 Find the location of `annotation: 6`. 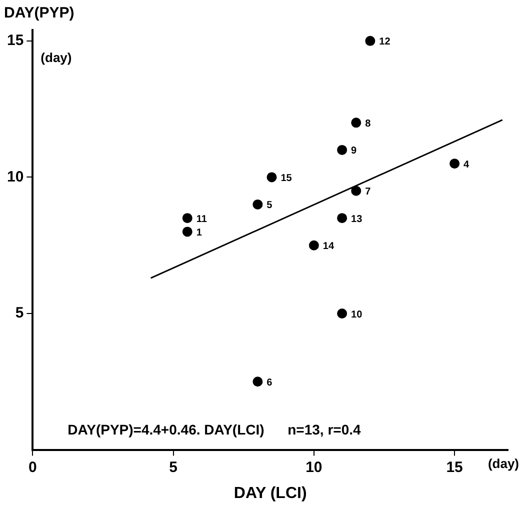

annotation: 6 is located at coordinates (269, 382).